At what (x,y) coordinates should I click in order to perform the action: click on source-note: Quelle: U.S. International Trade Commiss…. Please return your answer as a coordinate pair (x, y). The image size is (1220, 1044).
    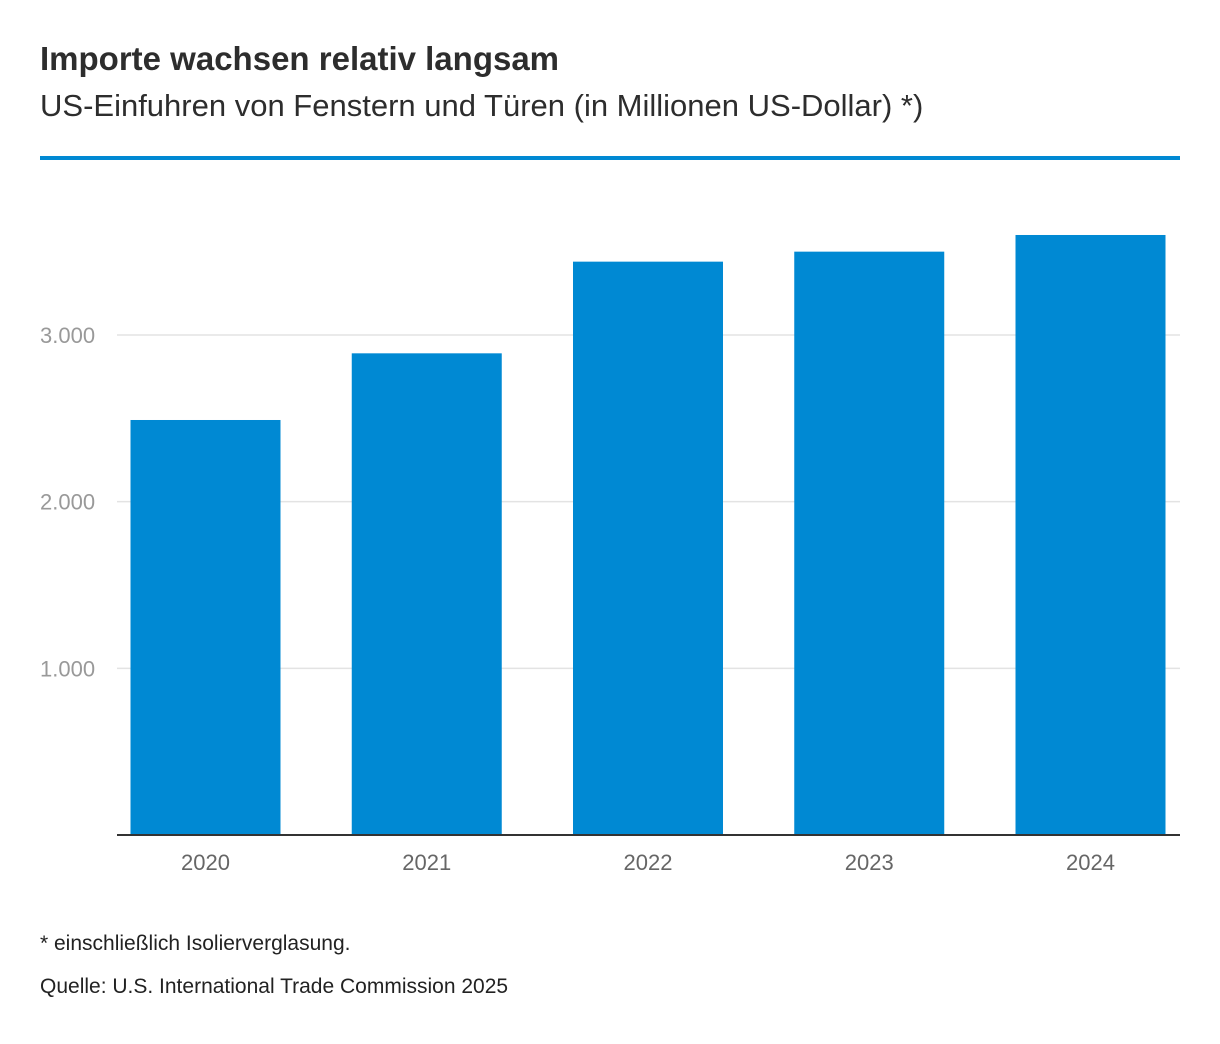
    Looking at the image, I should click on (274, 986).